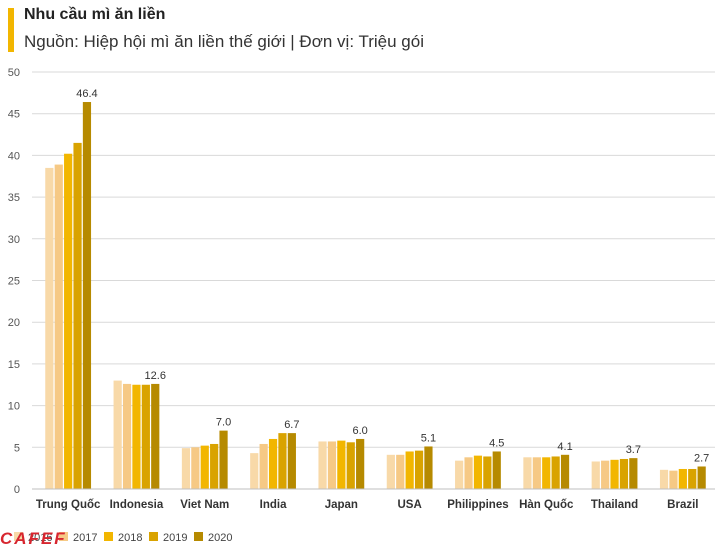  Describe the element at coordinates (14, 73) in the screenshot. I see `y-tick-label: 50` at that location.